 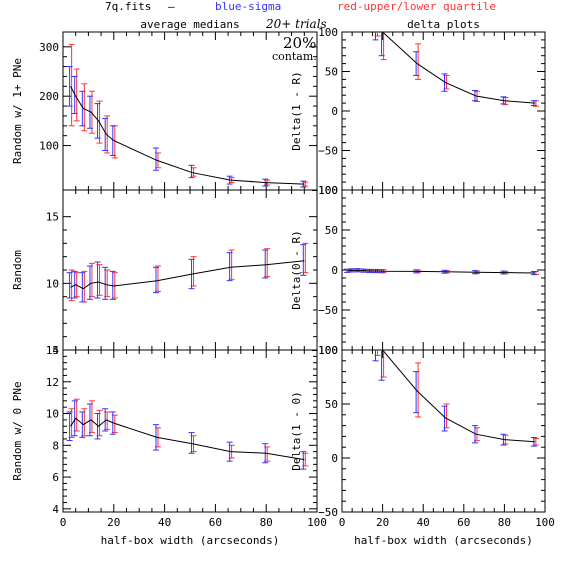 I want to click on y-tick-label: 8, so click(x=55, y=445).